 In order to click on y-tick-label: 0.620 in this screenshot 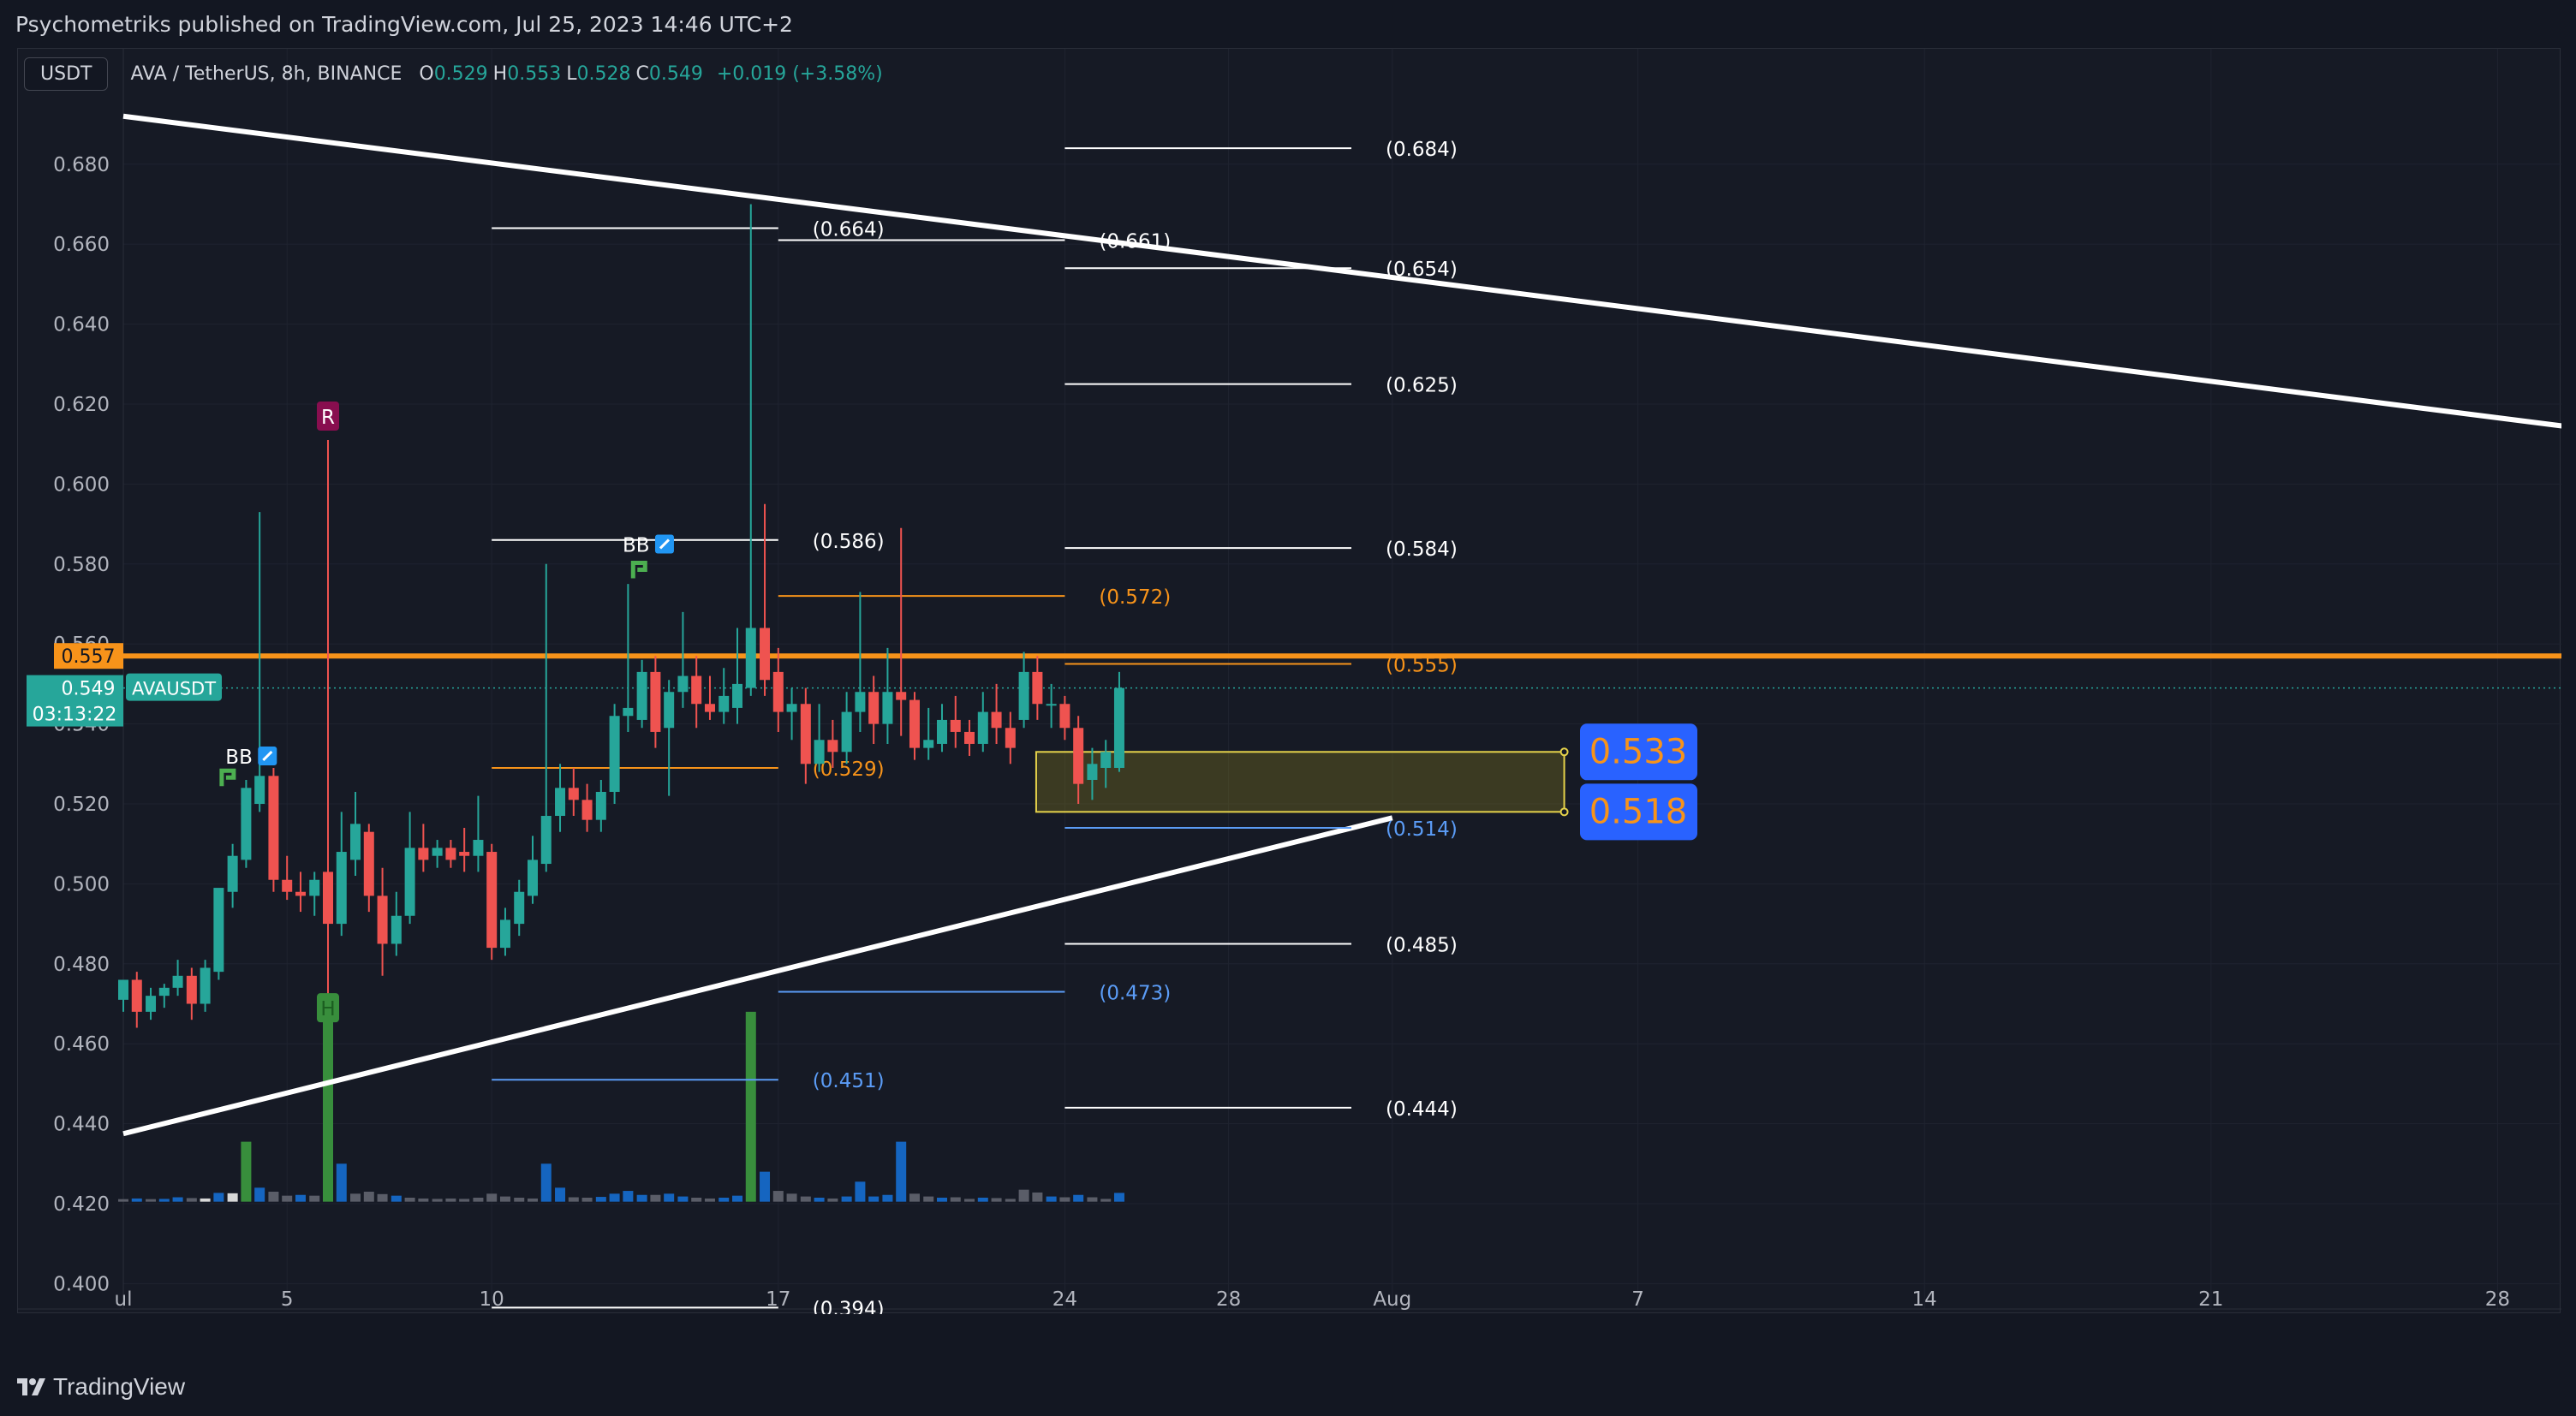, I will do `click(81, 405)`.